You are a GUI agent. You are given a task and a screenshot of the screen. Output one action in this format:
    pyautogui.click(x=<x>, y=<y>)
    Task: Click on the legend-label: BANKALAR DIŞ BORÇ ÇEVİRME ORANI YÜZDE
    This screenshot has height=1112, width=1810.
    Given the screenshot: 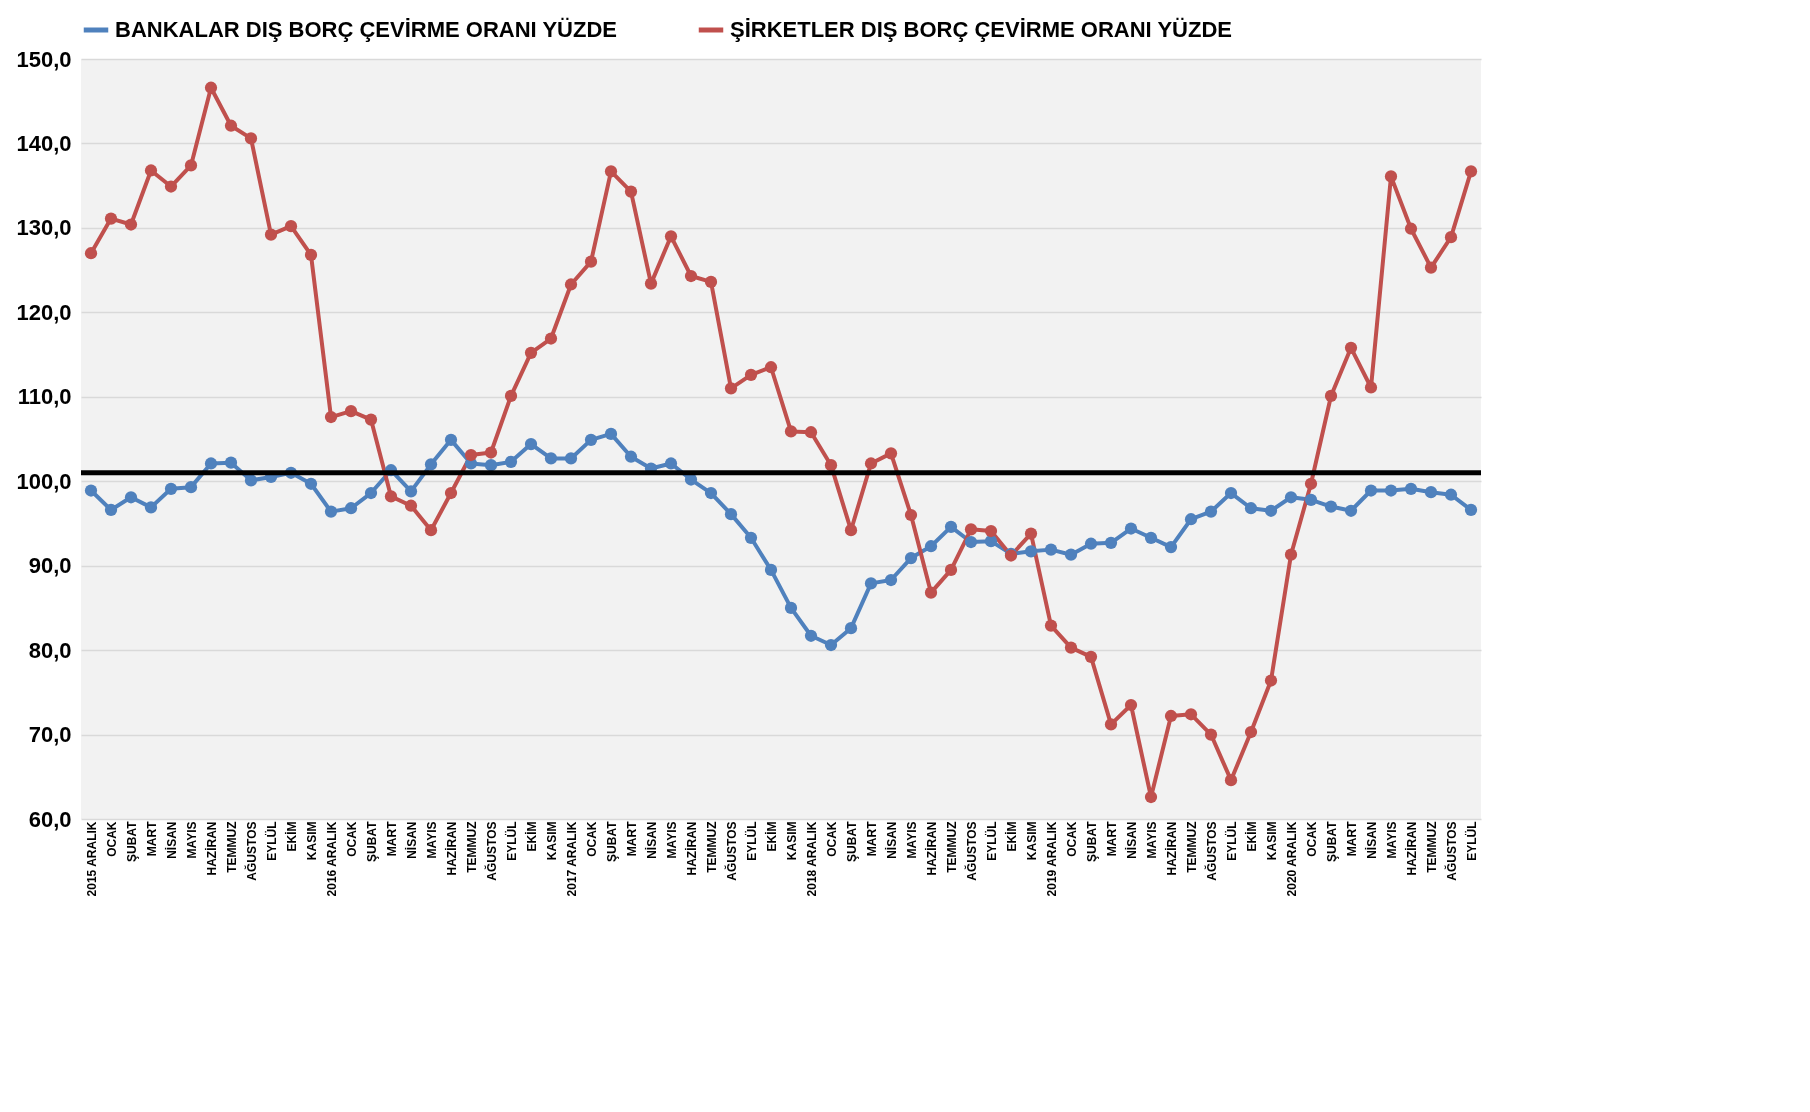 What is the action you would take?
    pyautogui.click(x=366, y=29)
    